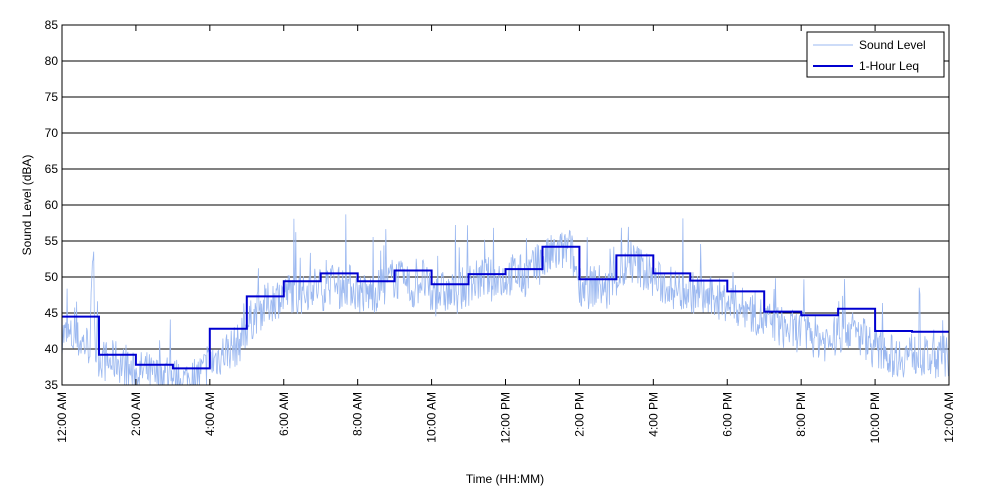  Describe the element at coordinates (727, 414) in the screenshot. I see `x-tick-label: 6:00 PM` at that location.